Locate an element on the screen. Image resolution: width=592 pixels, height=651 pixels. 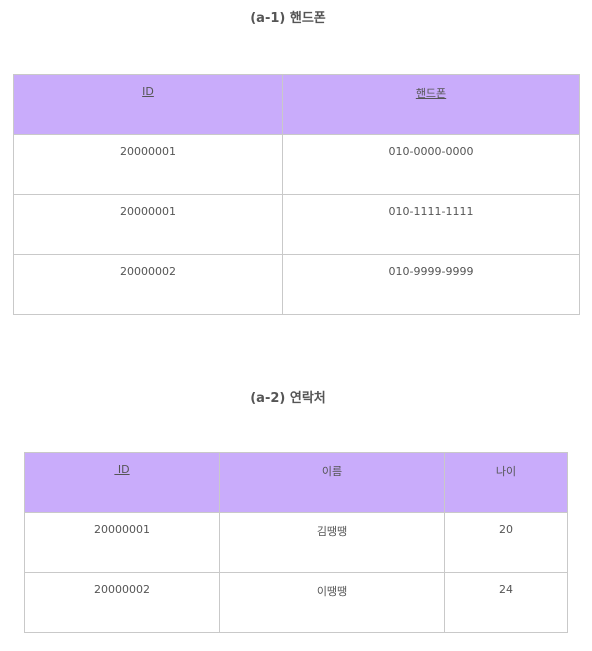
cell-name: 김땡땡 is located at coordinates (332, 543).